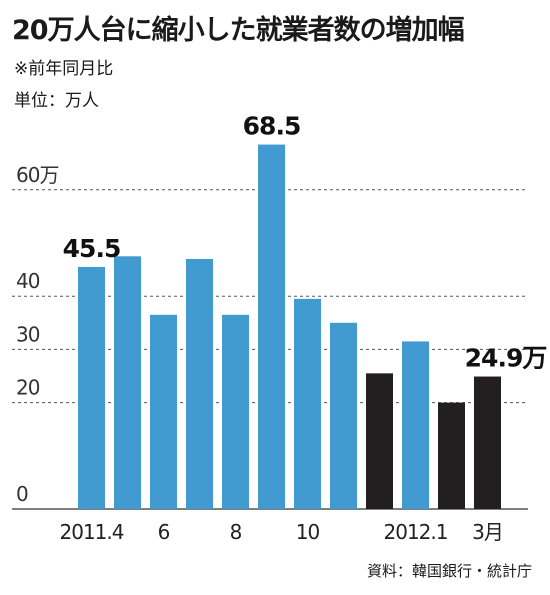 This screenshot has width=550, height=595. What do you see at coordinates (64, 69) in the screenshot?
I see `comparison-note: ※前年同月比` at bounding box center [64, 69].